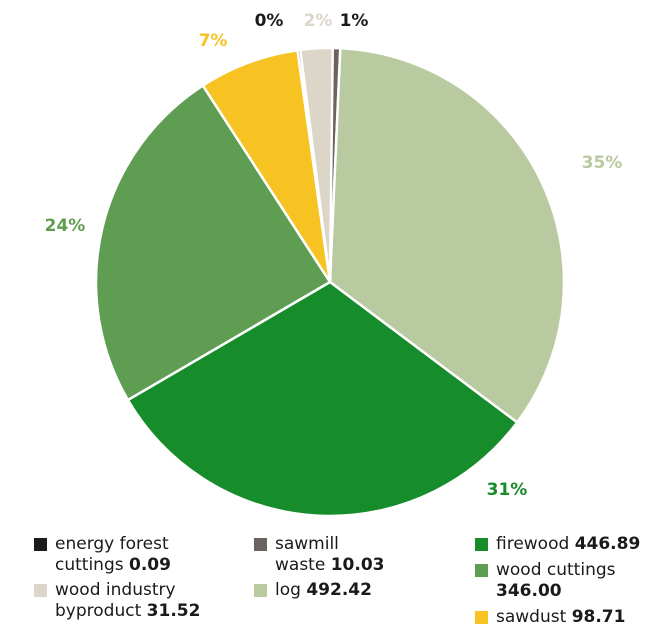 The height and width of the screenshot is (642, 657). I want to click on pie-label-sawdust: 7%, so click(213, 41).